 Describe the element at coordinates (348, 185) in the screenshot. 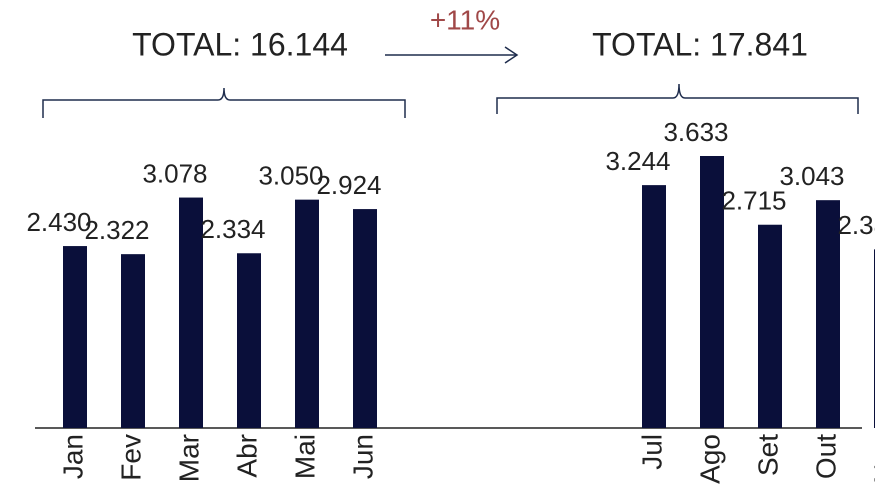

I see `value-label: 2.924` at that location.